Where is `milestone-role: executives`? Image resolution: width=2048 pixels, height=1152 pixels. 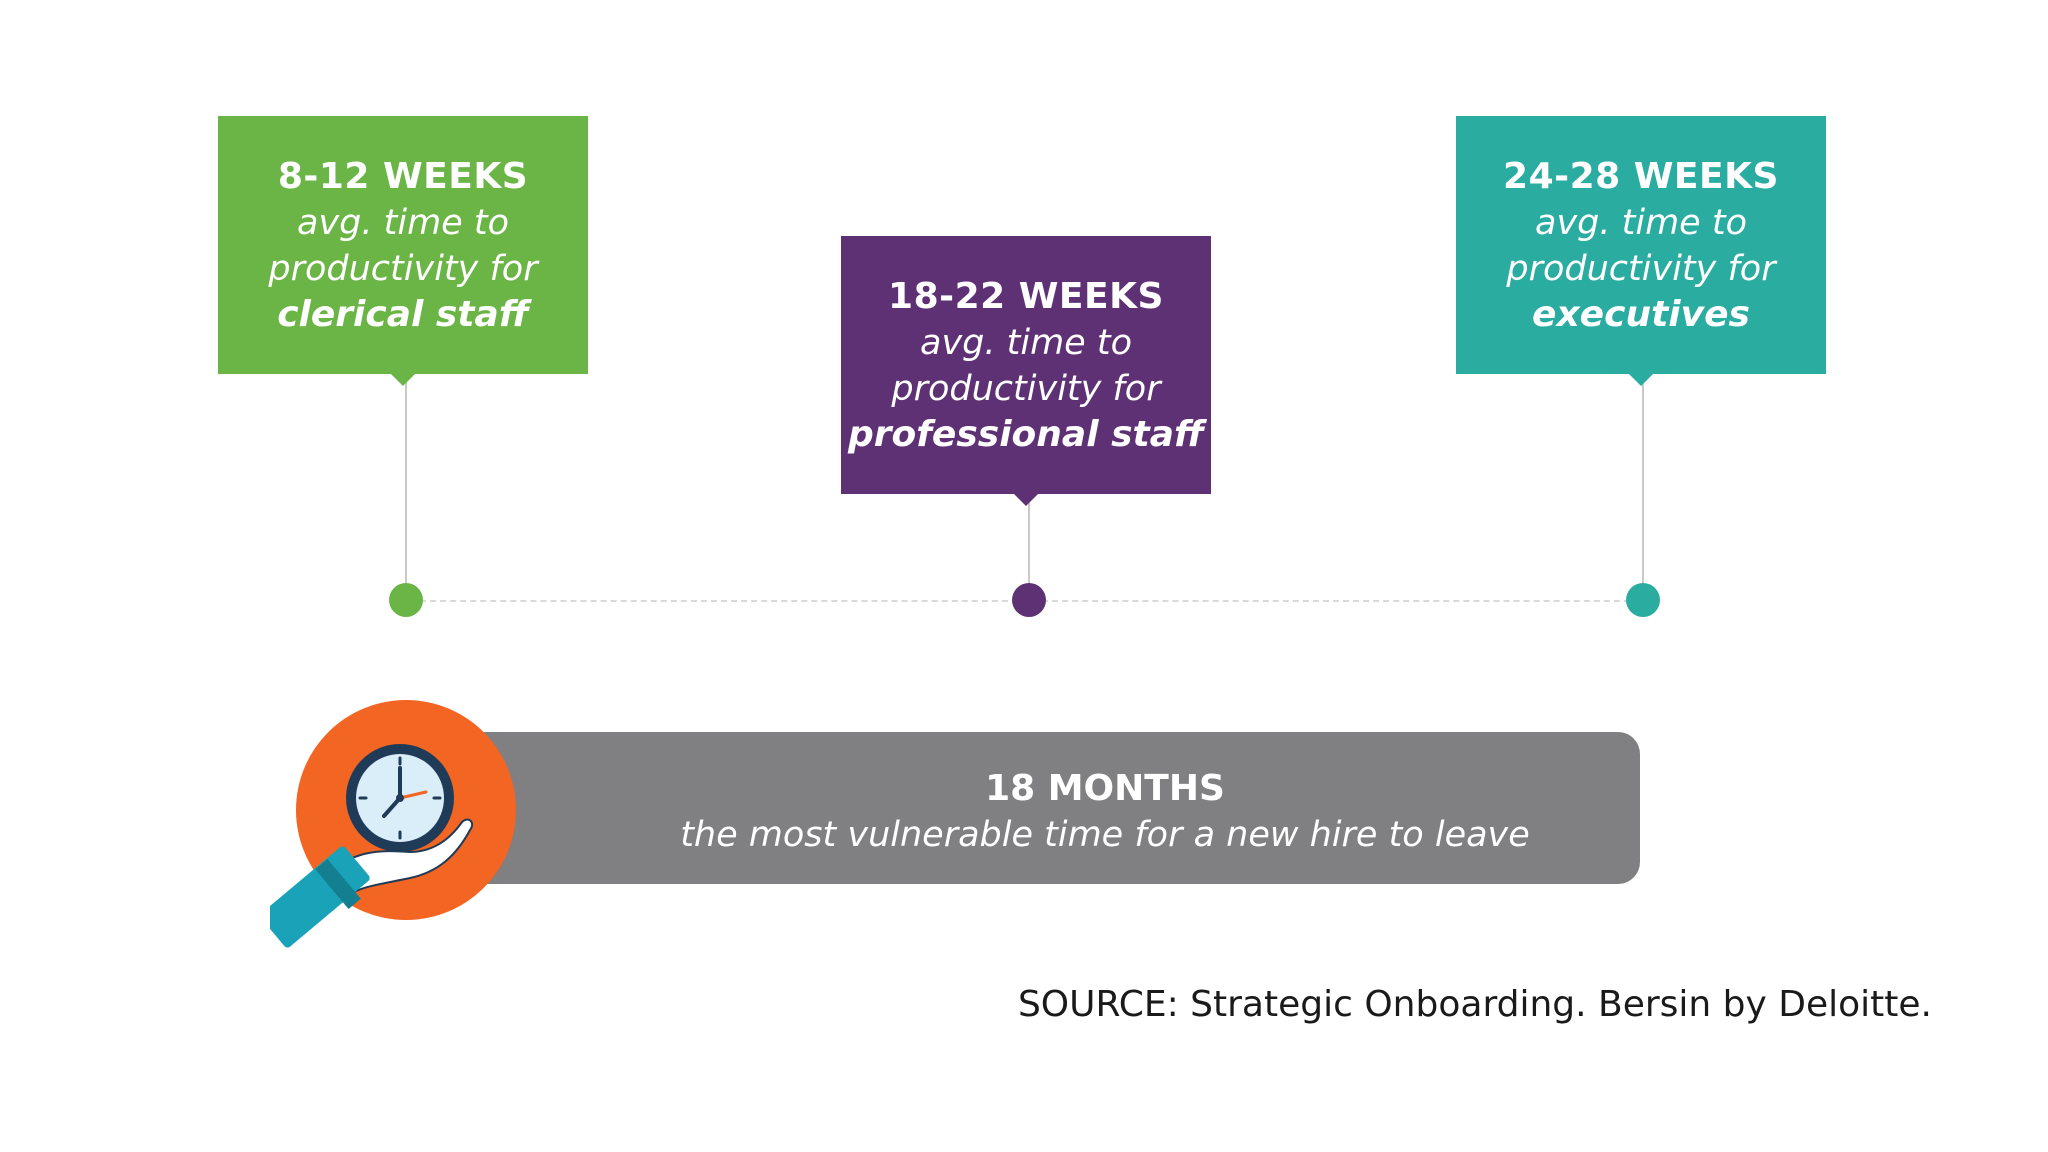 milestone-role: executives is located at coordinates (1641, 314).